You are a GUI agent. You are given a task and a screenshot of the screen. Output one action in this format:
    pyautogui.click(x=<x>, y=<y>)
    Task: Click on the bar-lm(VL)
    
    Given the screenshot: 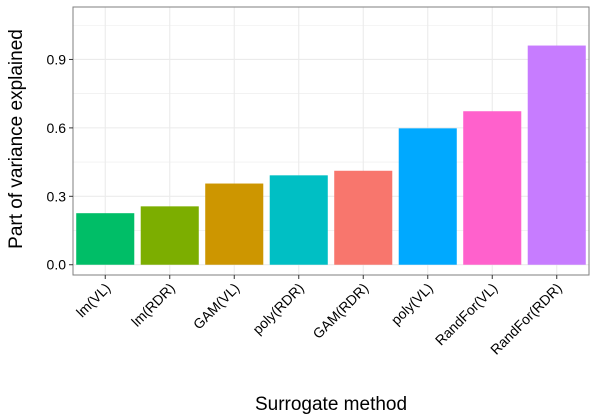 What is the action you would take?
    pyautogui.click(x=105, y=239)
    